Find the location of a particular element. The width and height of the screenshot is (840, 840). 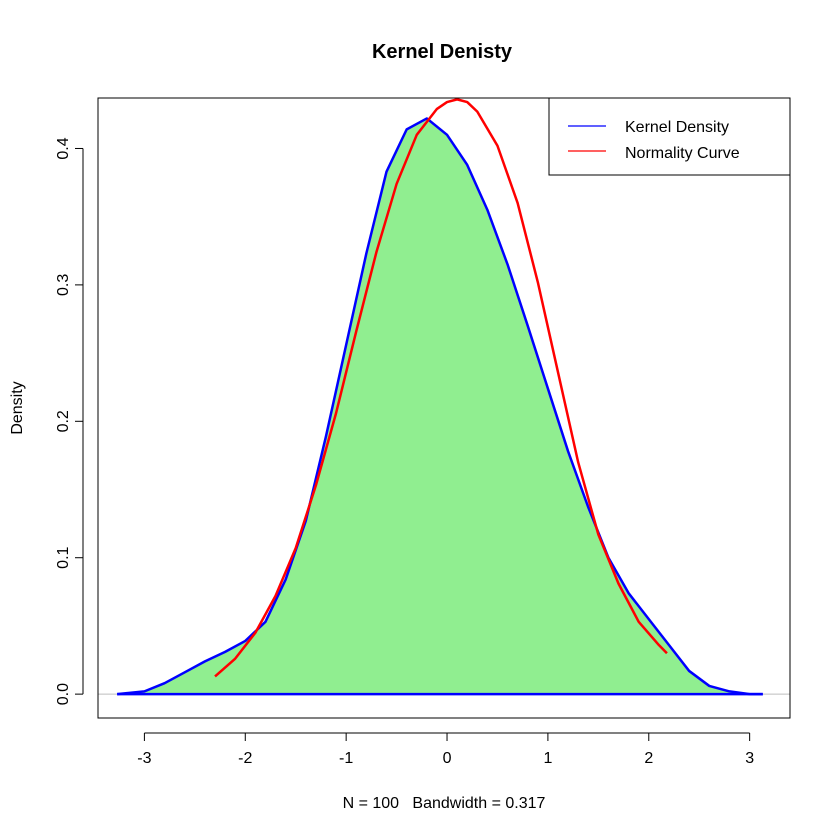

x-tick-label: 2 is located at coordinates (648, 758).